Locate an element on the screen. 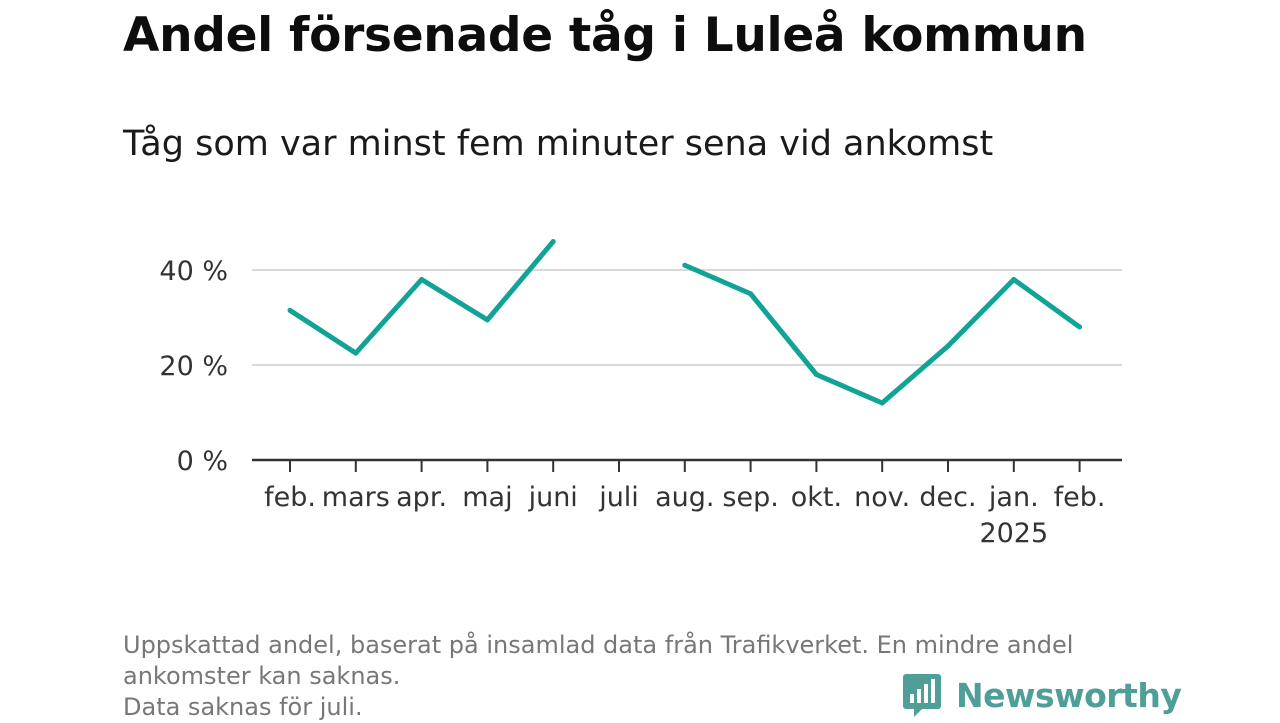  y-tick-label: 20 % is located at coordinates (193, 366).